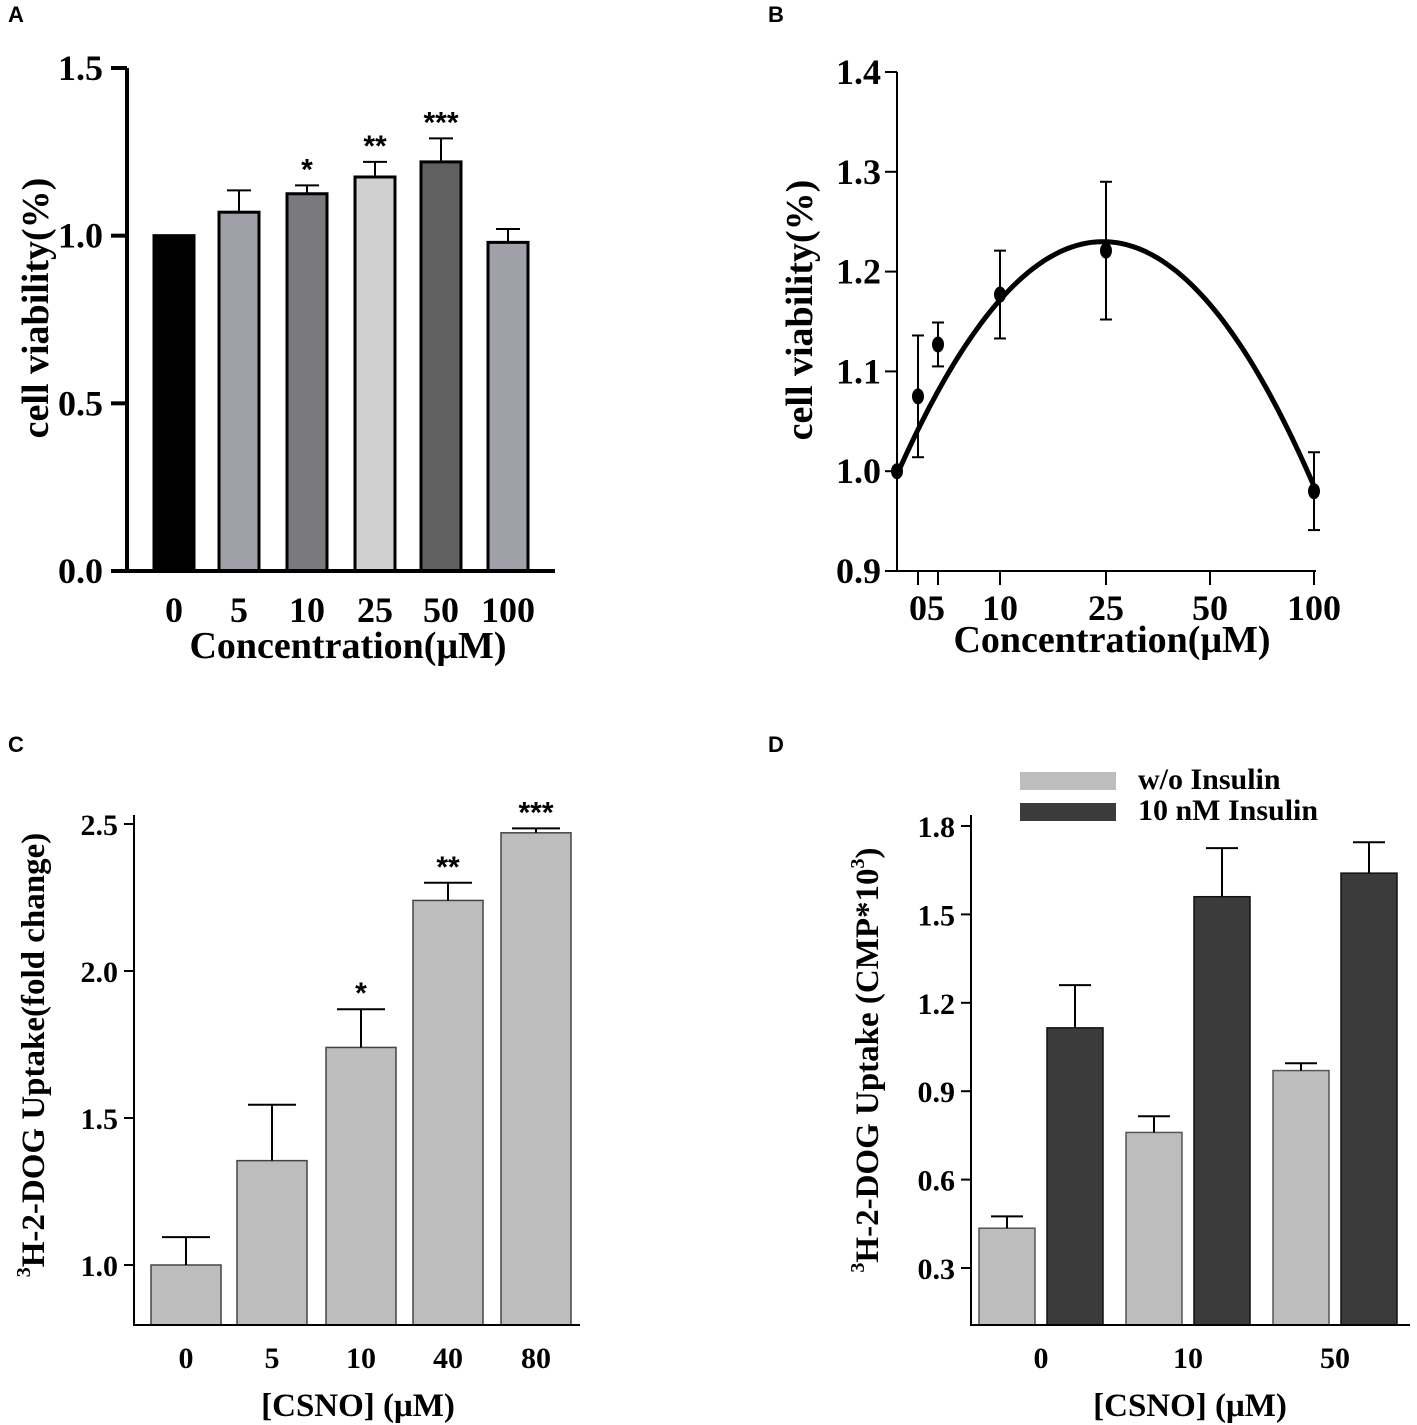 This screenshot has width=1417, height=1425. I want to click on annotation-a-4: ***, so click(440, 122).